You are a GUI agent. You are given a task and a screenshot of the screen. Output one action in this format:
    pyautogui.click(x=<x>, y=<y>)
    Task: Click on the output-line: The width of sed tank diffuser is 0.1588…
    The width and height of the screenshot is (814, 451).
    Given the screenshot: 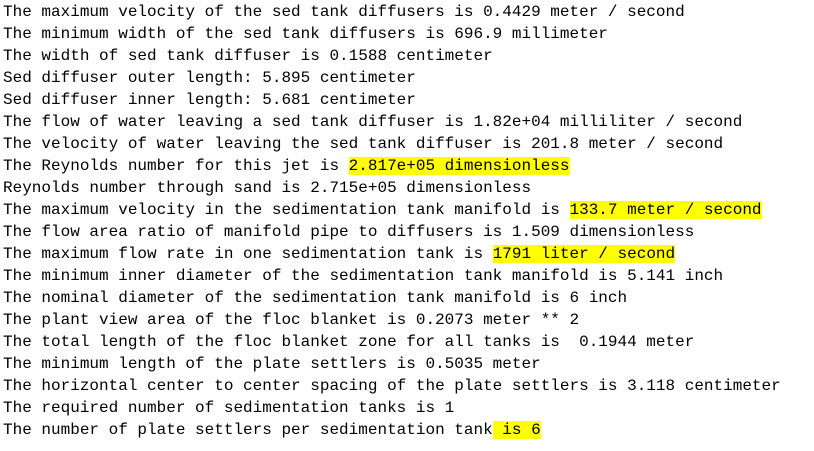 What is the action you would take?
    pyautogui.click(x=408, y=56)
    